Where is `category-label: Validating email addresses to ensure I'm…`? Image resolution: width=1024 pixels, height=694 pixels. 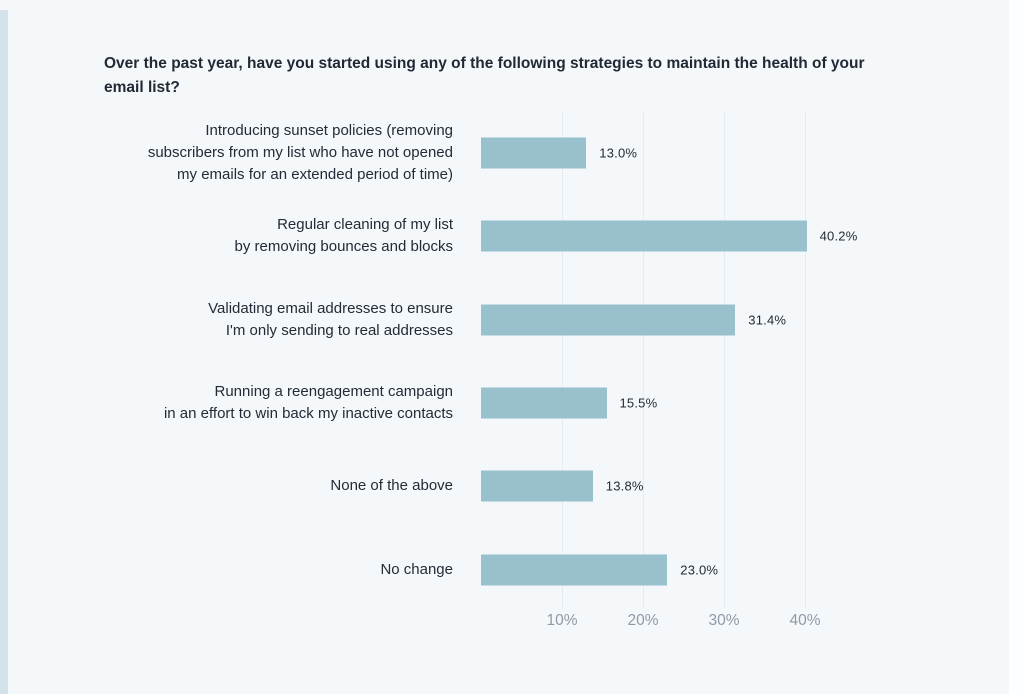 category-label: Validating email addresses to ensure I'm… is located at coordinates (330, 319).